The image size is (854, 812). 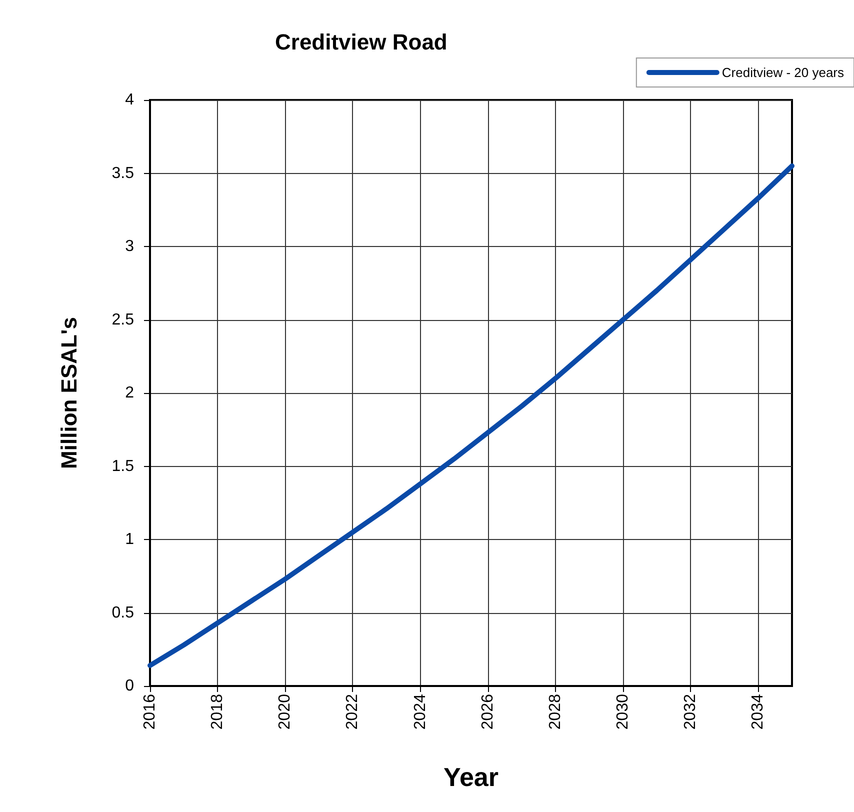 I want to click on x-tick-label: 2032, so click(x=691, y=712).